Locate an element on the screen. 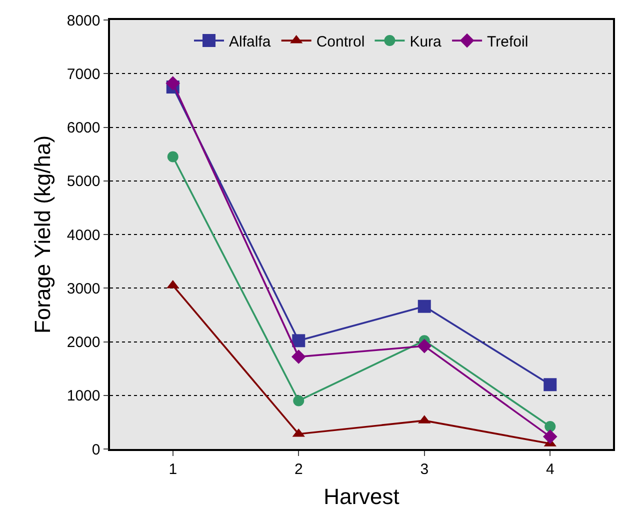 The image size is (629, 527). legend-label: Control is located at coordinates (340, 41).